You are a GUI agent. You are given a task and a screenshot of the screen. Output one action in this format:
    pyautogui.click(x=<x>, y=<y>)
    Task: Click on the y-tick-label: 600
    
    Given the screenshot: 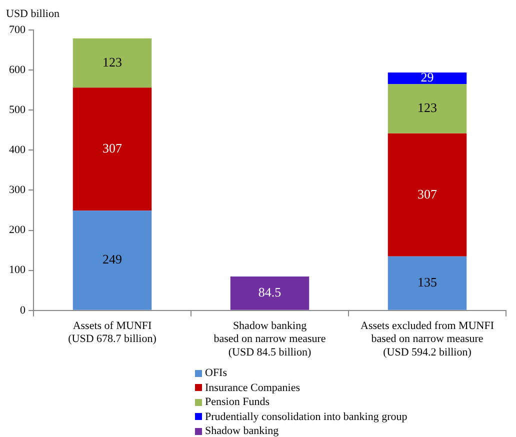 What is the action you would take?
    pyautogui.click(x=17, y=70)
    